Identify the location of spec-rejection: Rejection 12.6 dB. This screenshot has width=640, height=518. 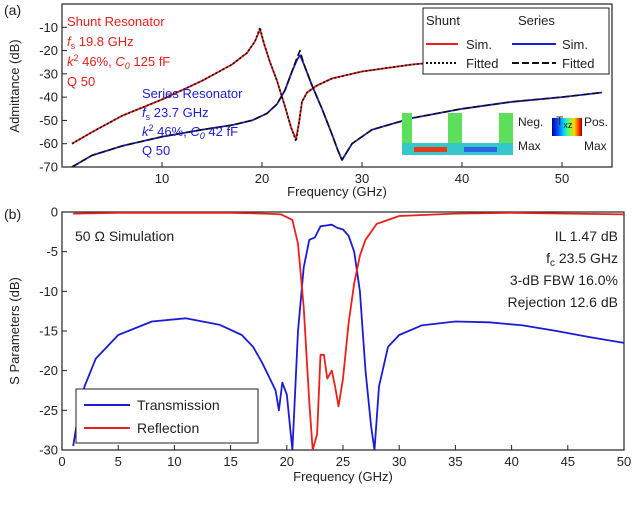
(562, 302).